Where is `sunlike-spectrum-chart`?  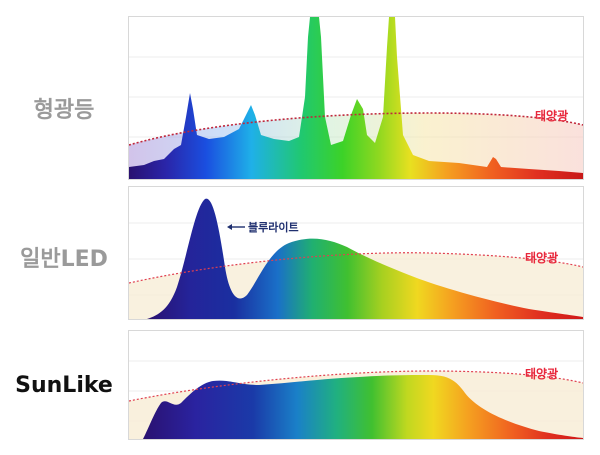
sunlike-spectrum-chart is located at coordinates (356, 399).